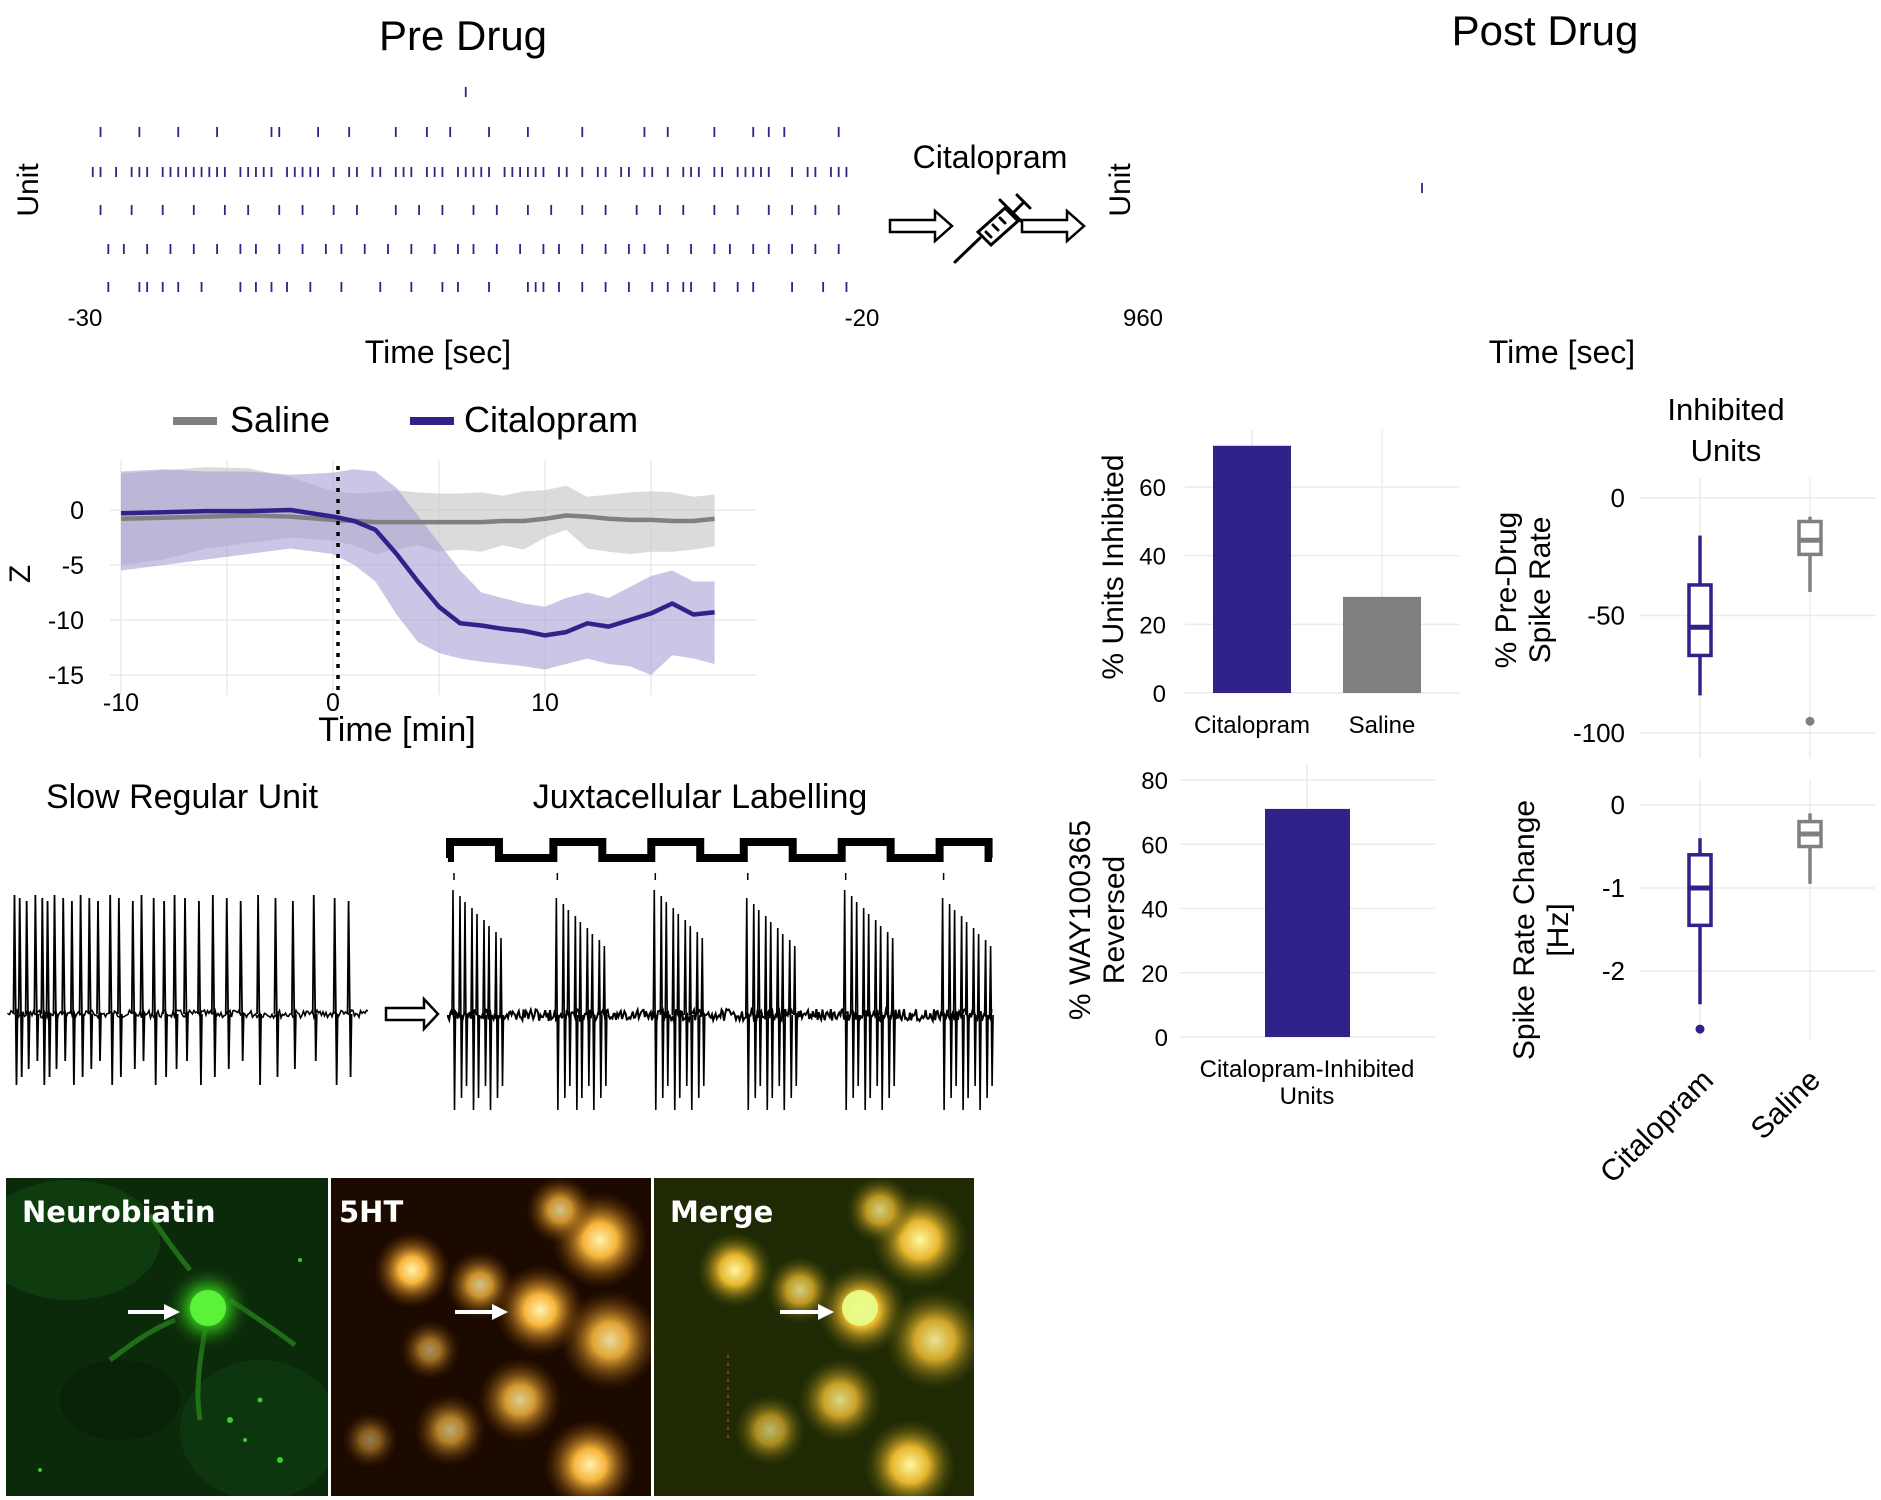 The height and width of the screenshot is (1500, 1881). What do you see at coordinates (167, 1337) in the screenshot?
I see `neurobiotin-image` at bounding box center [167, 1337].